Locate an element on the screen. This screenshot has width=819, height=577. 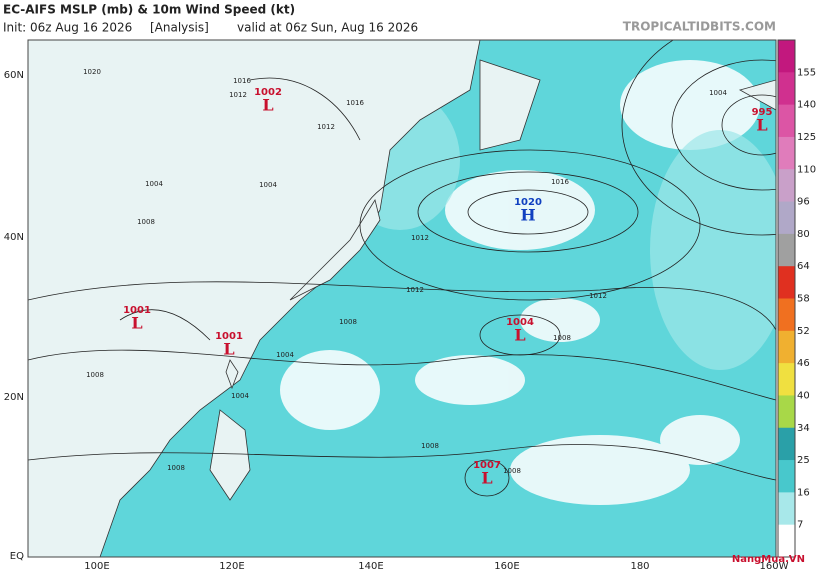
longitude-label: 140E is located at coordinates (370, 566).